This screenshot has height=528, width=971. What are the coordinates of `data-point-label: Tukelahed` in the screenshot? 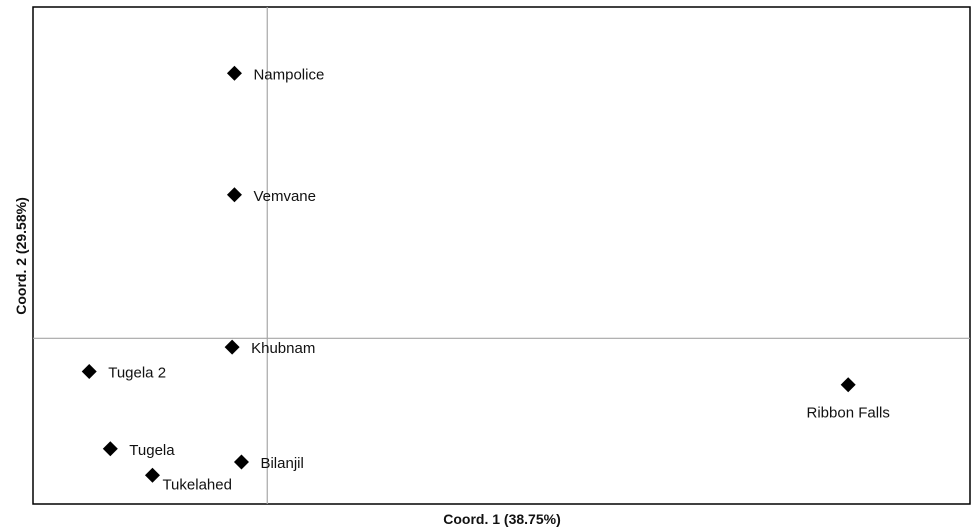 It's located at (197, 484).